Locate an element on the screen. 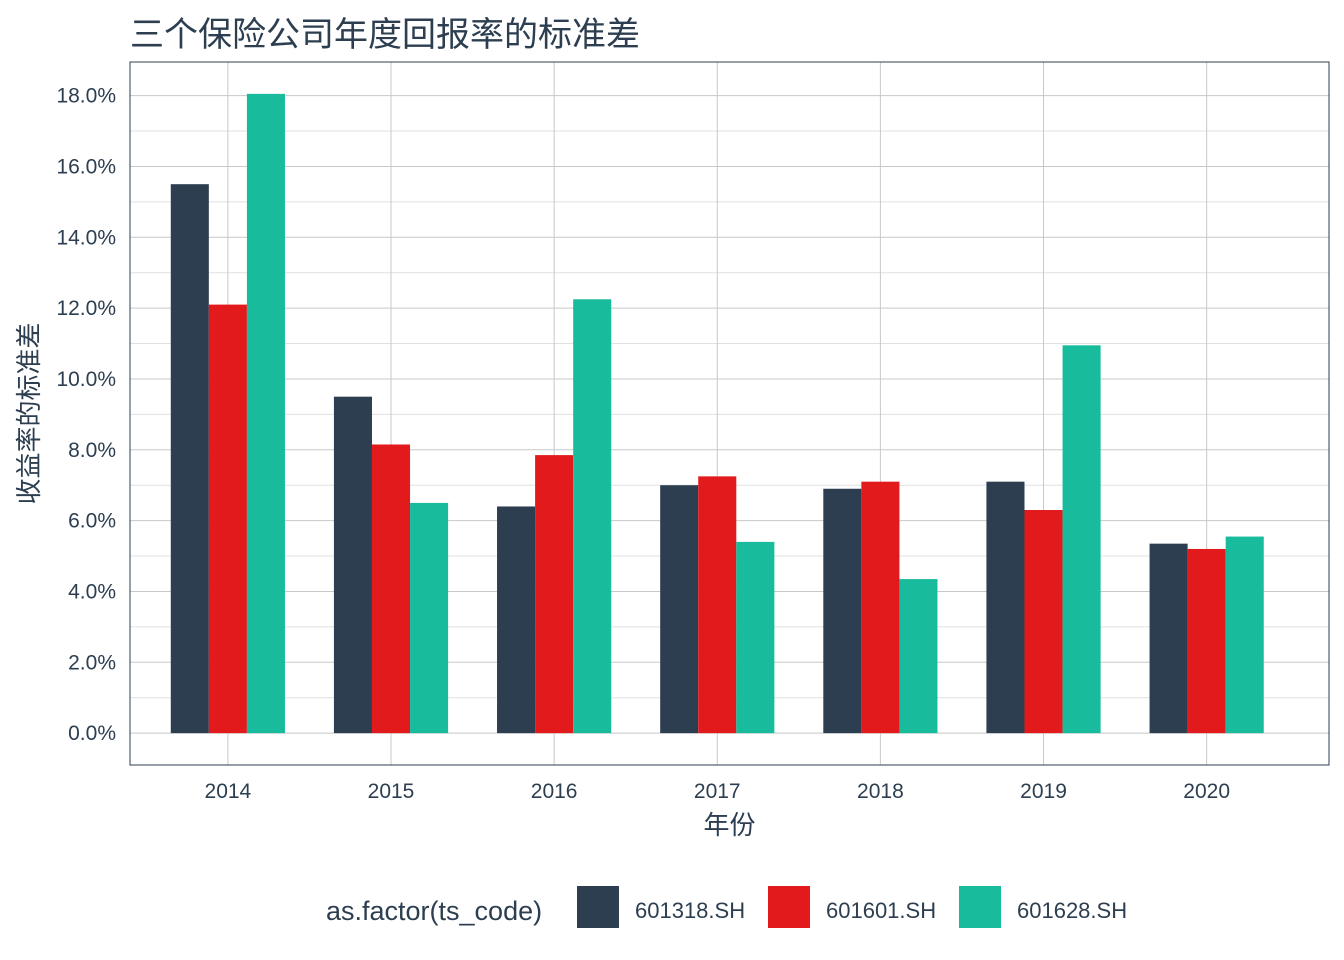 The height and width of the screenshot is (960, 1344). x-tick-label: 2020 is located at coordinates (1206, 791).